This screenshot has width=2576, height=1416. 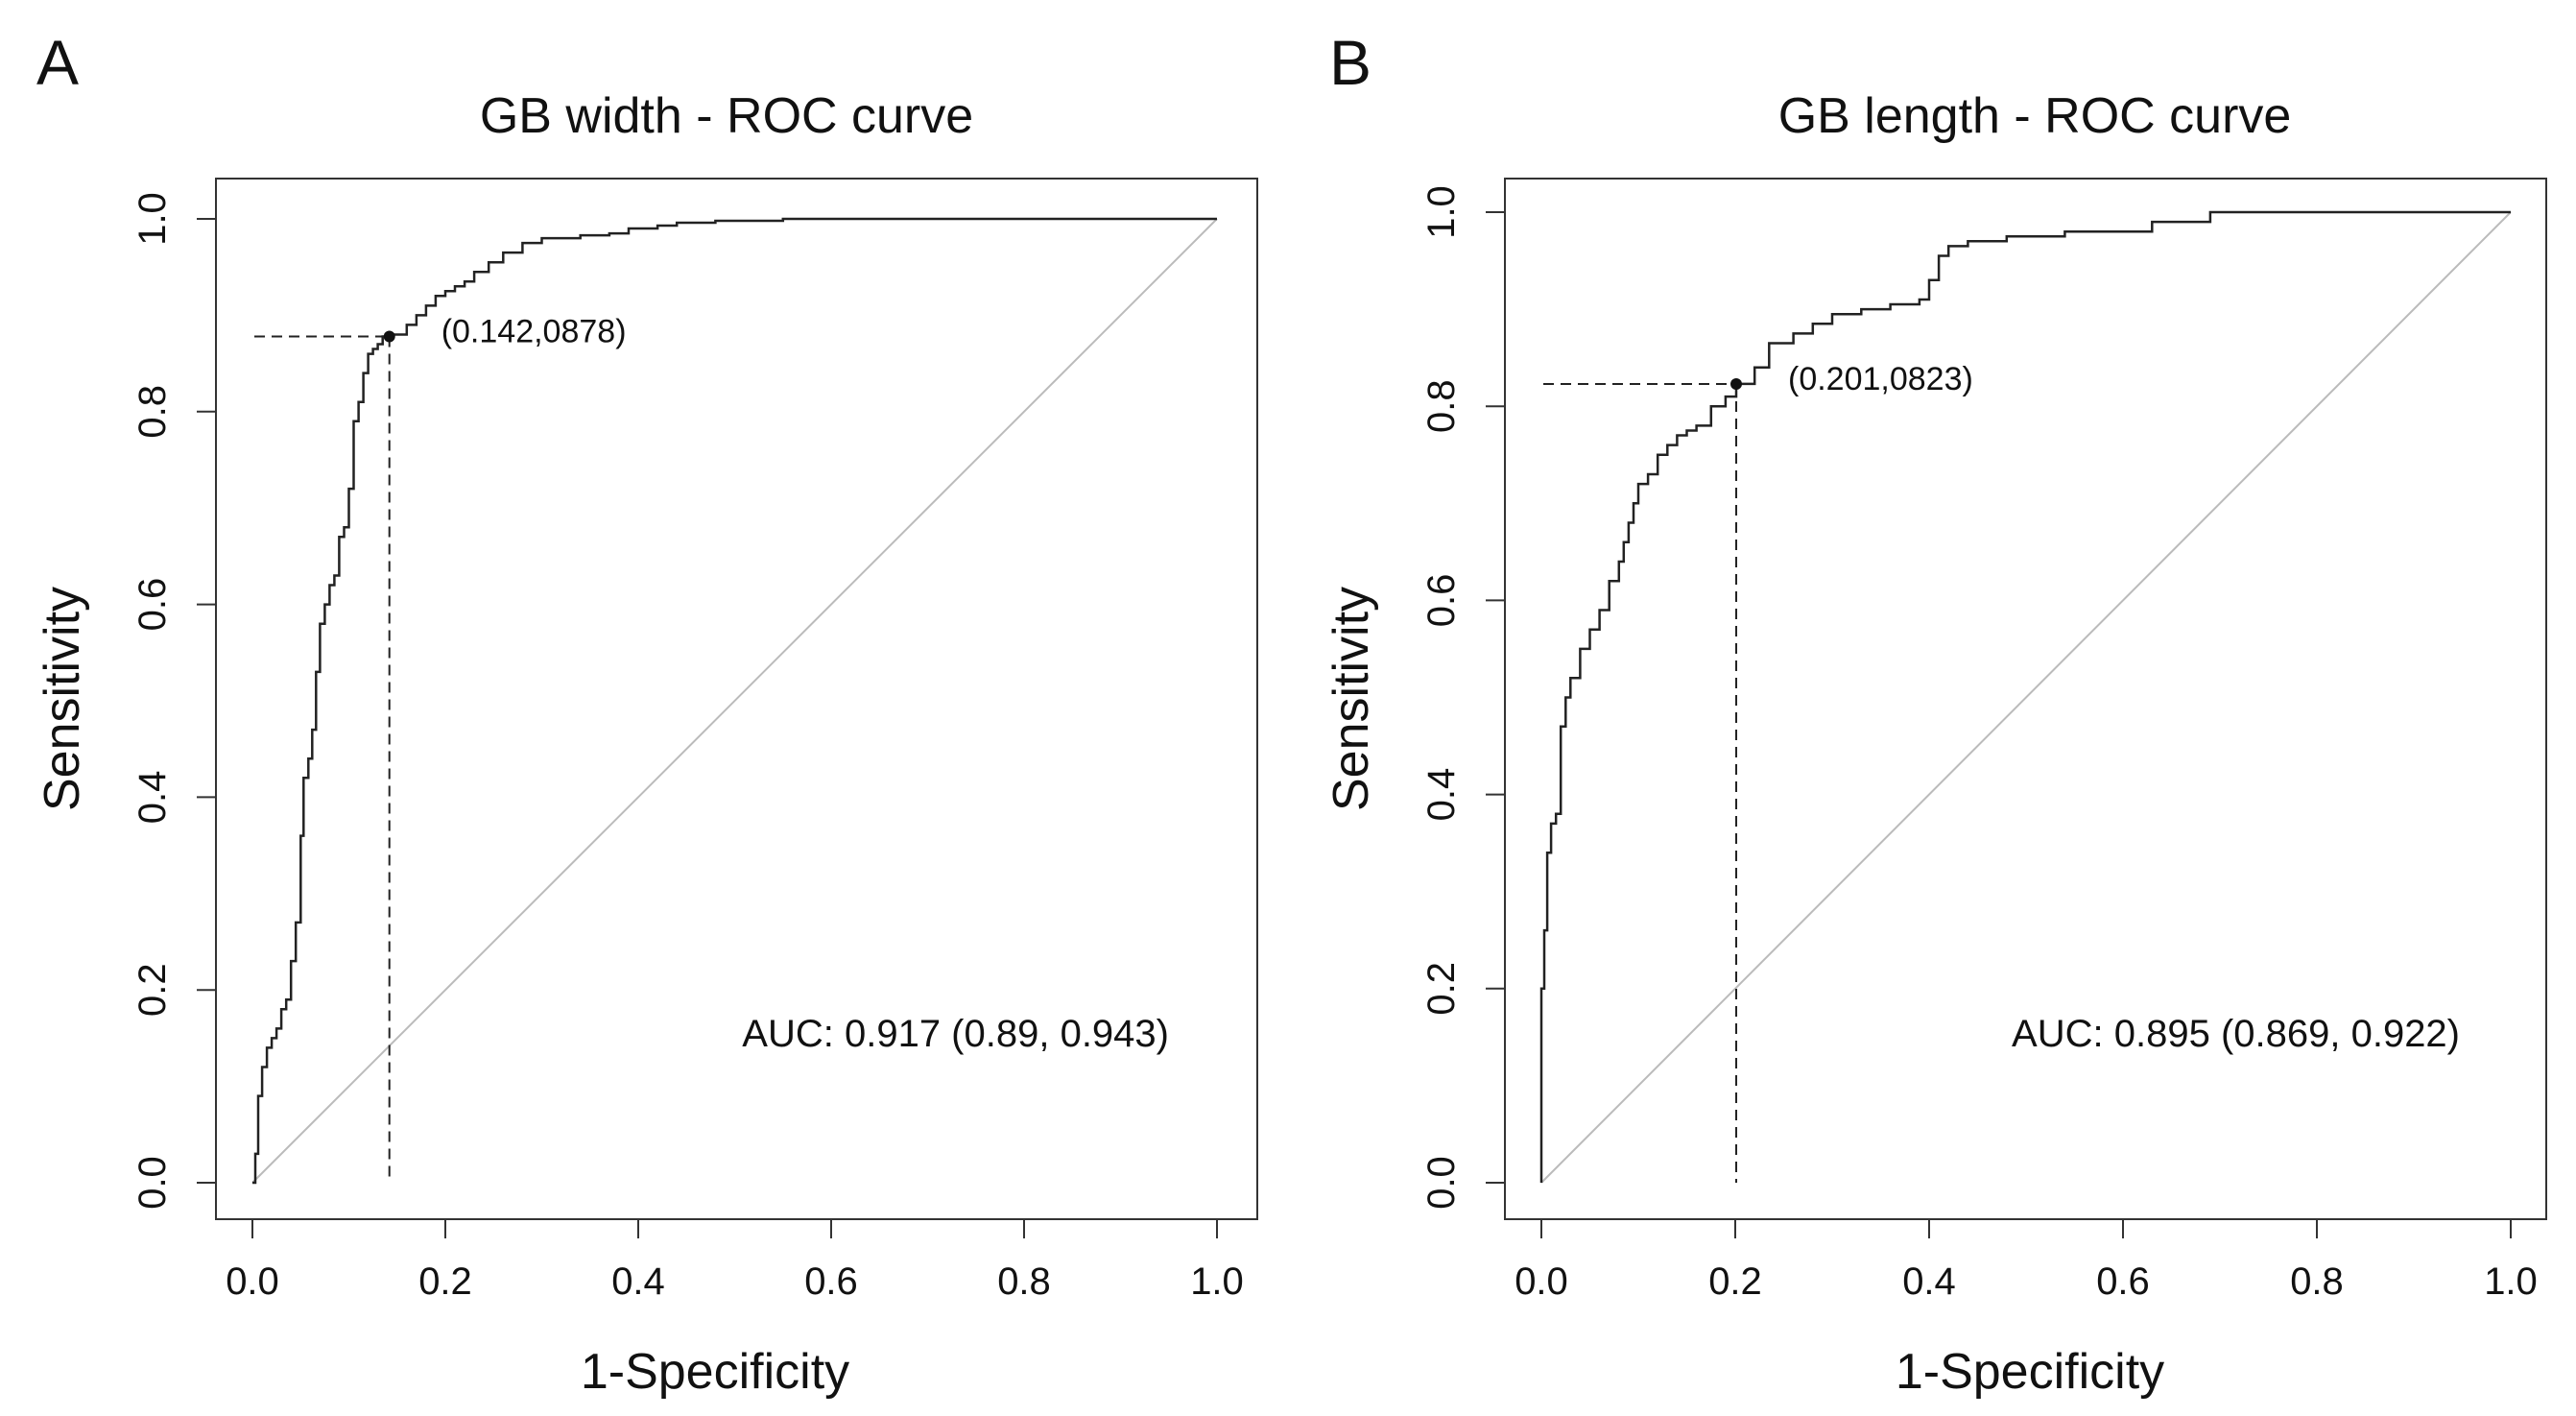 I want to click on panel-letter-b: B, so click(x=1350, y=62).